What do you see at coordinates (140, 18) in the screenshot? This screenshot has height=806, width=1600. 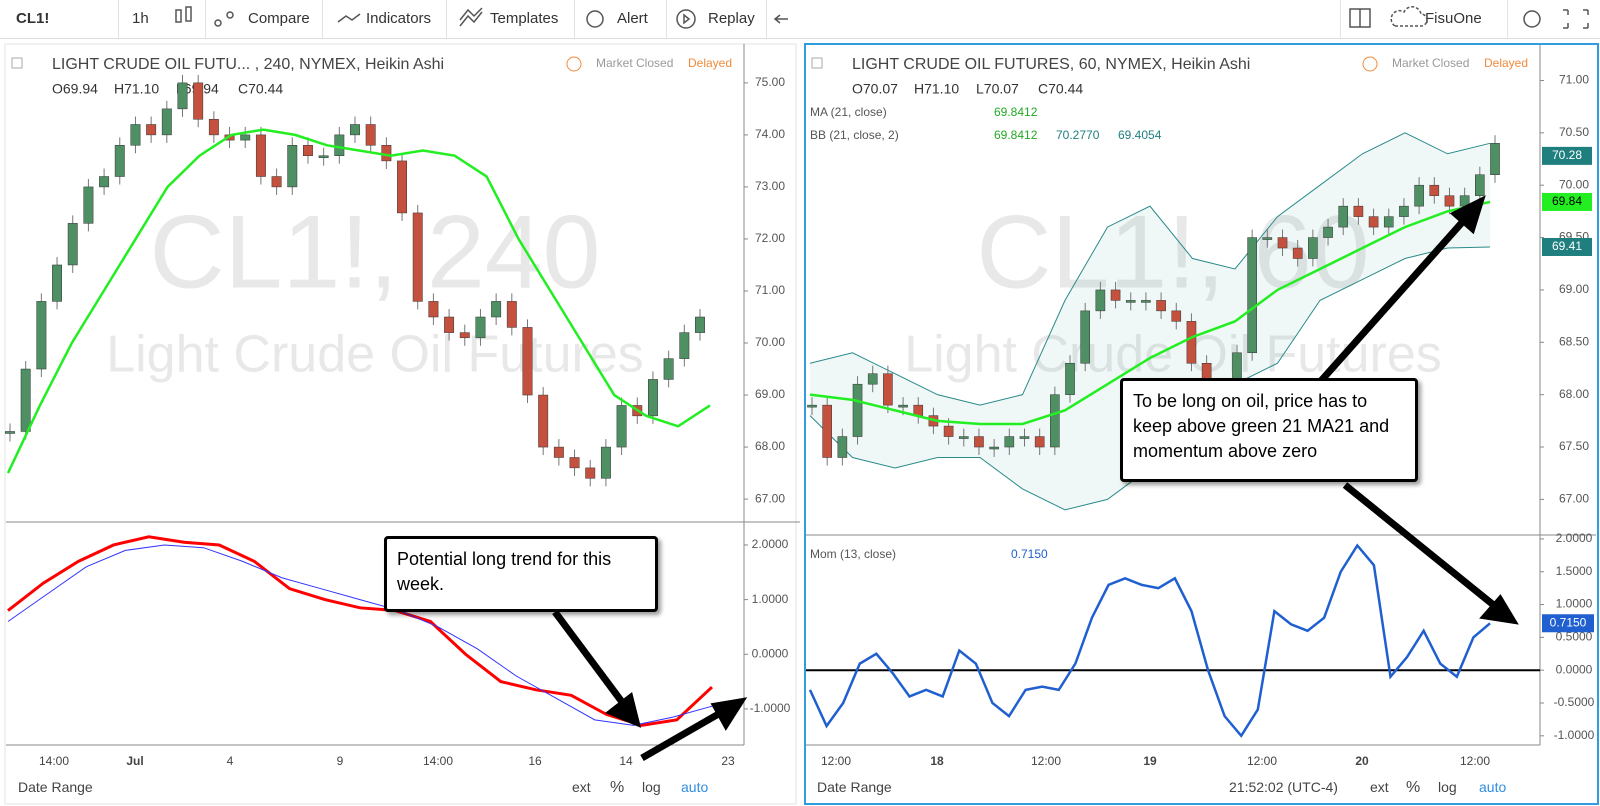 I see `interval: 1h` at bounding box center [140, 18].